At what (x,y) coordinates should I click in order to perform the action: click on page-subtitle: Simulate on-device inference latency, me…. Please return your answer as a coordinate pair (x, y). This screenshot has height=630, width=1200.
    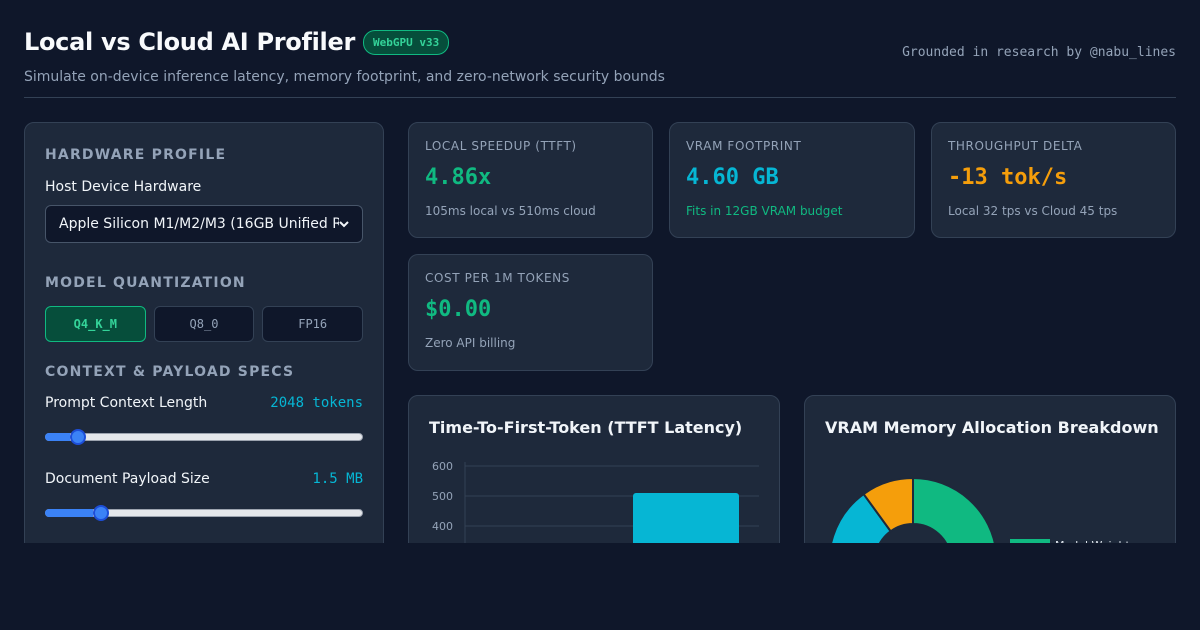
    Looking at the image, I should click on (344, 77).